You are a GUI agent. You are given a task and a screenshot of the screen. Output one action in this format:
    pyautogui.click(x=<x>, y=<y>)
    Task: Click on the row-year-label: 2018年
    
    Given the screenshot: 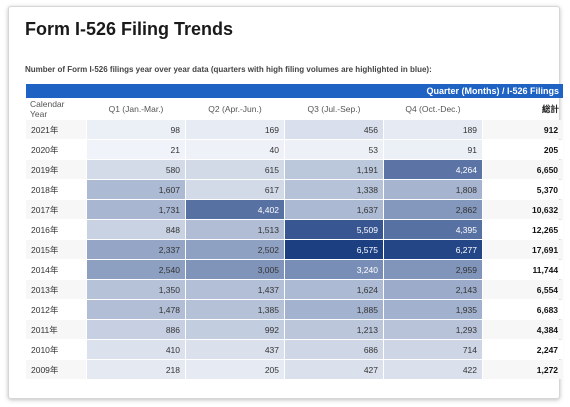 What is the action you would take?
    pyautogui.click(x=56, y=189)
    